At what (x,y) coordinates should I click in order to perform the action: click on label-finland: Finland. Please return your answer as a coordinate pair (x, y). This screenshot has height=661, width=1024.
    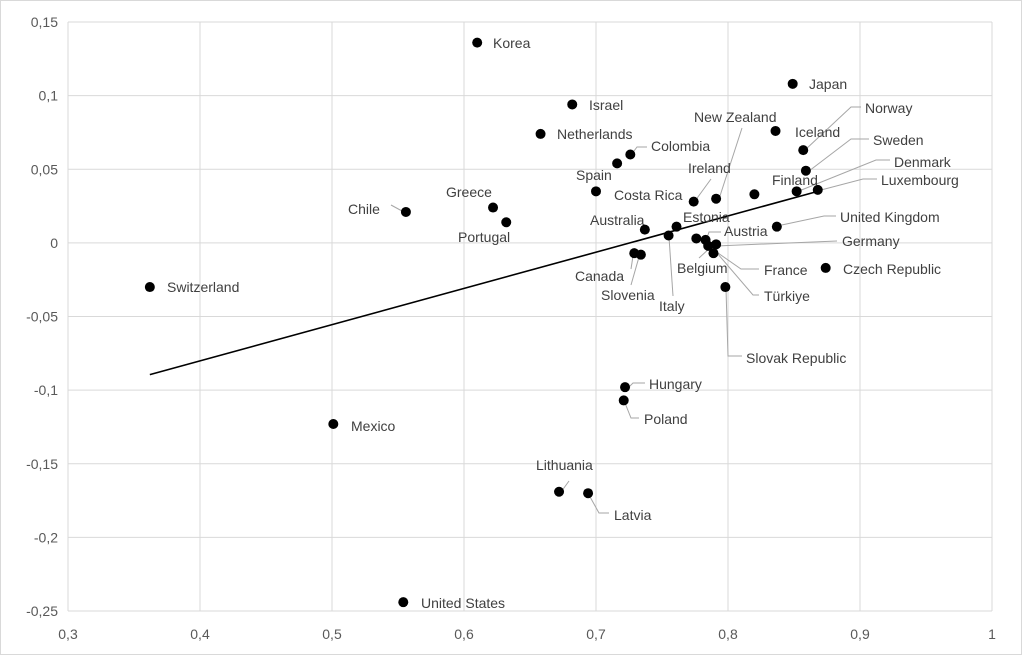
    Looking at the image, I should click on (795, 180).